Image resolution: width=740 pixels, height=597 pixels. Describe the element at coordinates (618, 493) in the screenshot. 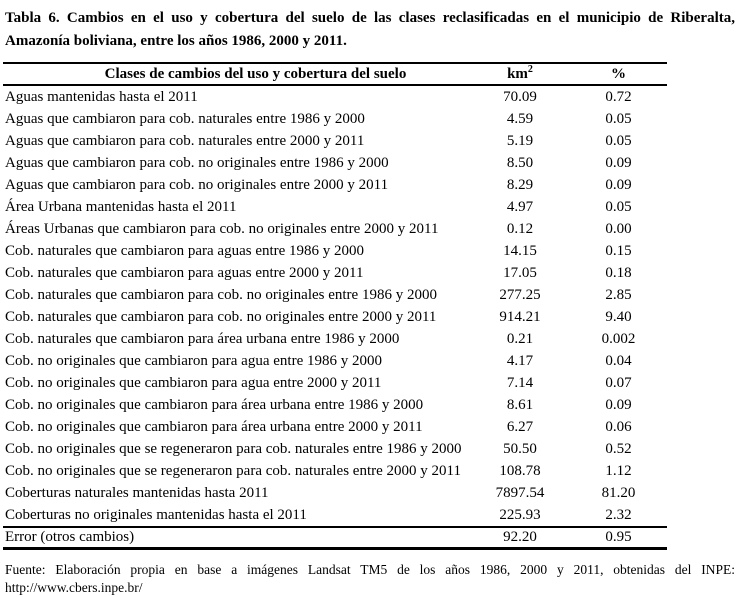

I see `row-percent-value: 81.20` at that location.